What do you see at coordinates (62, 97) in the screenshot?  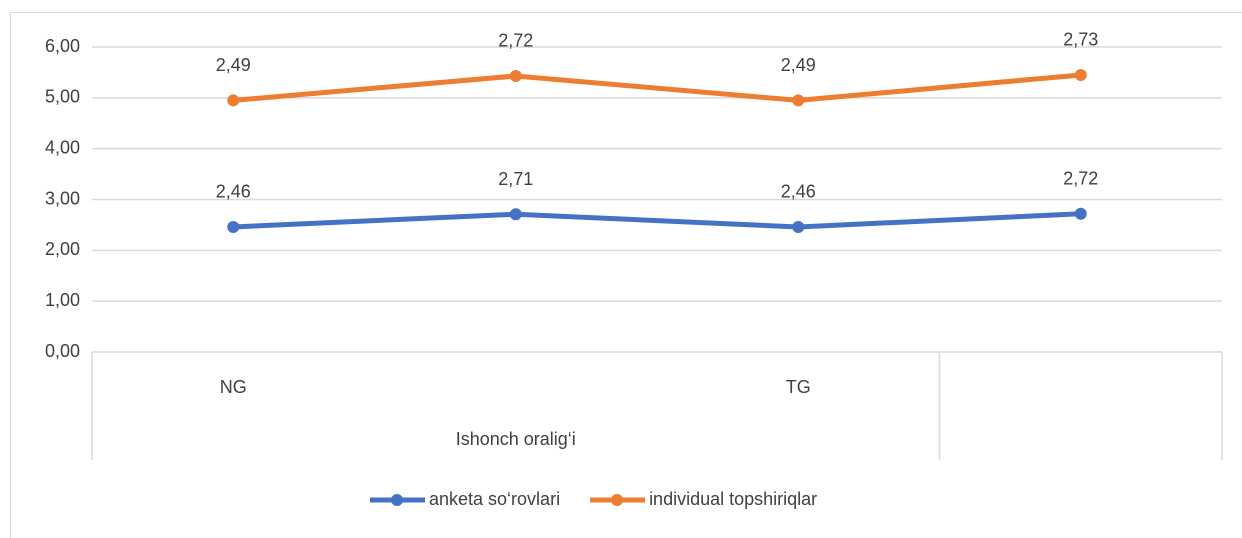 I see `y-tick-label: 5,00` at bounding box center [62, 97].